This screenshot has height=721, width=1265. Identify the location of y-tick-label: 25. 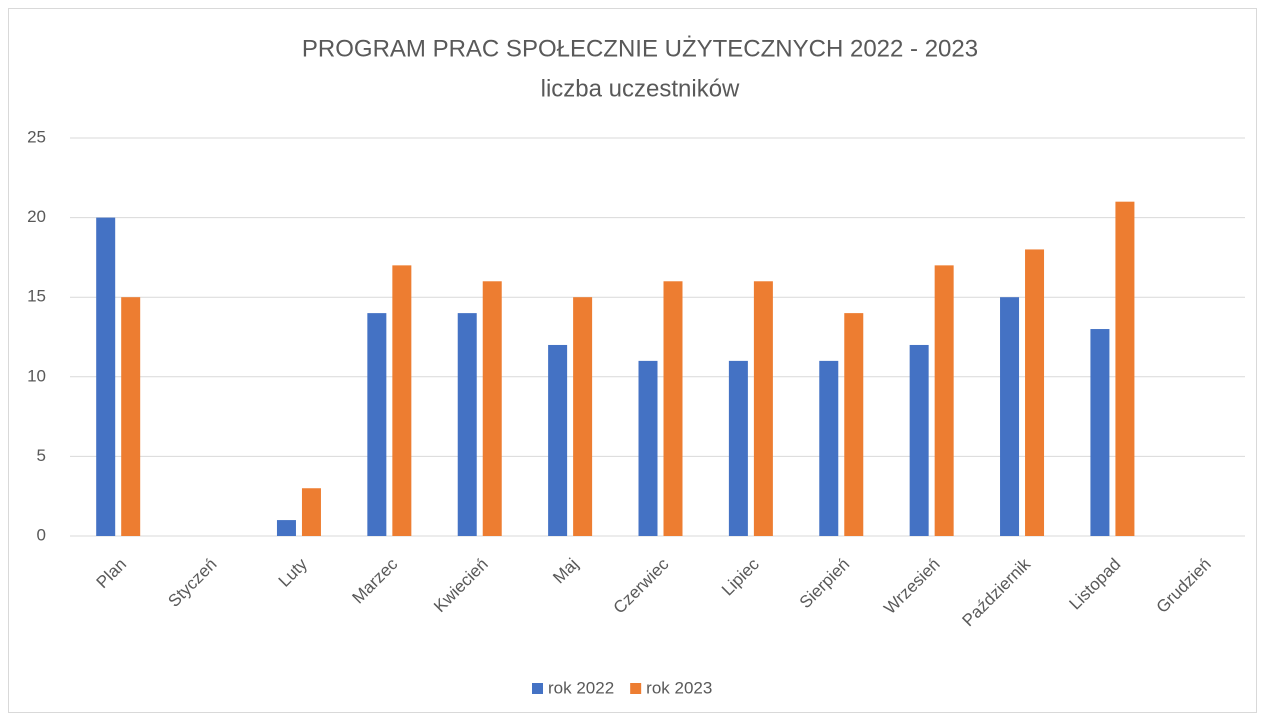
(36, 136).